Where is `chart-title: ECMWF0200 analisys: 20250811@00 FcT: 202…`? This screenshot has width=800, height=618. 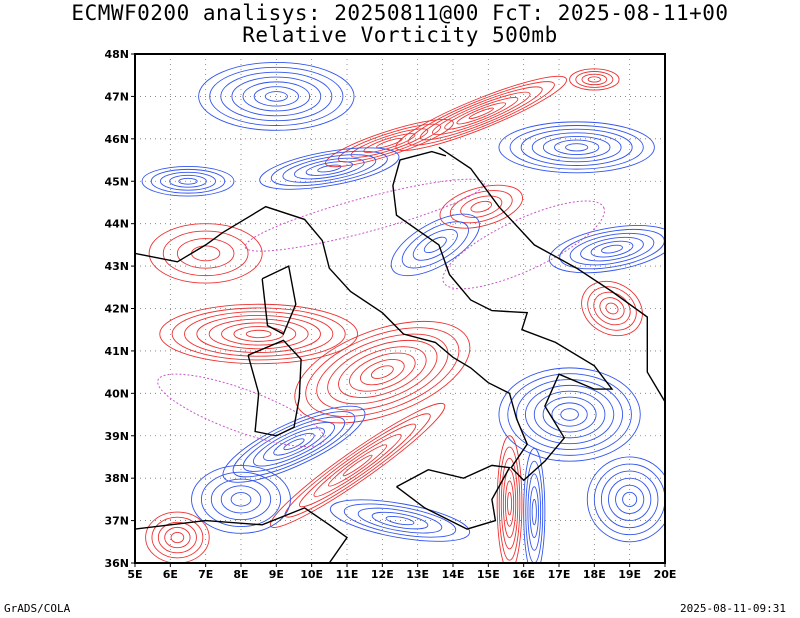
chart-title: ECMWF0200 analisys: 20250811@00 FcT: 202… is located at coordinates (400, 13).